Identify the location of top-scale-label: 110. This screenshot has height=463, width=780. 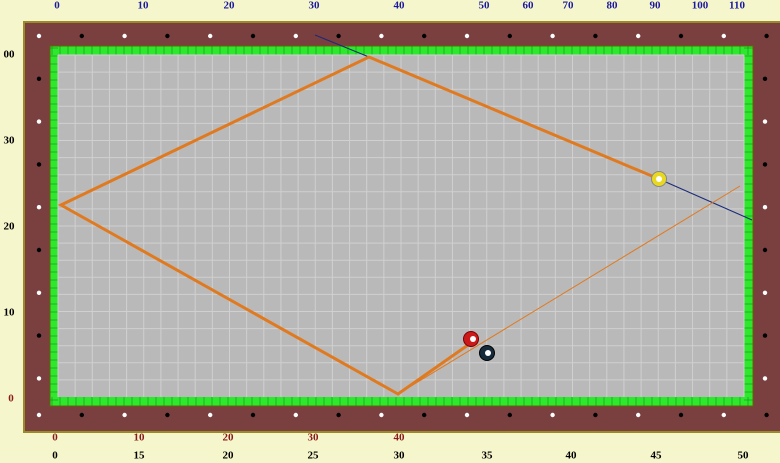
(737, 6).